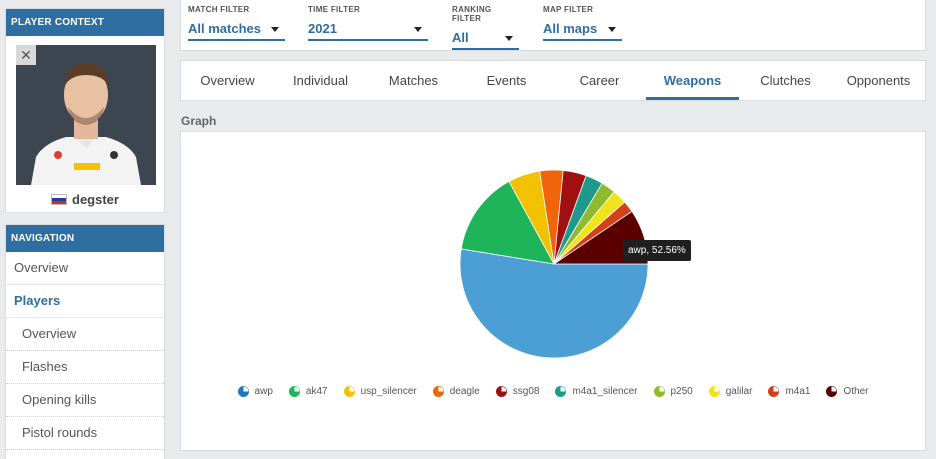 The width and height of the screenshot is (936, 459). What do you see at coordinates (224, 28) in the screenshot?
I see `match-filter-value: All matches` at bounding box center [224, 28].